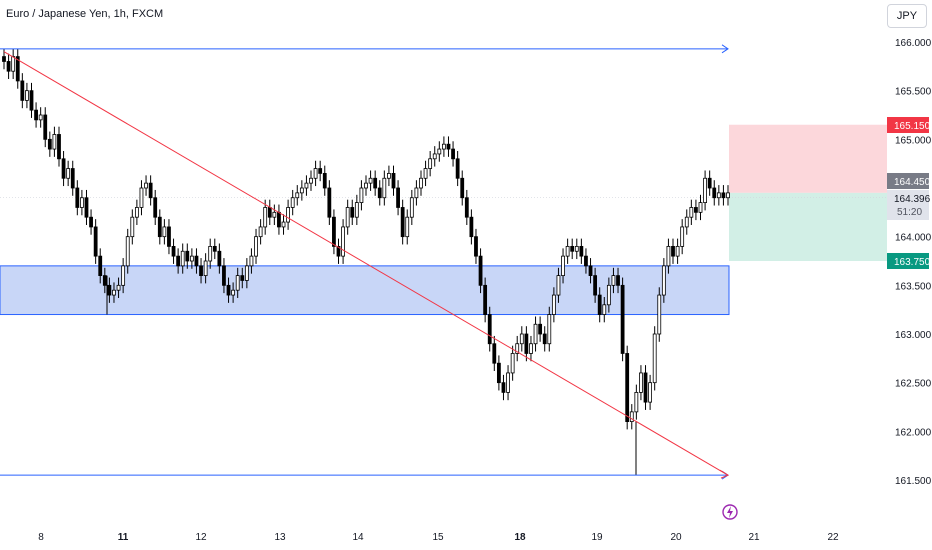 The width and height of the screenshot is (932, 550). I want to click on price-tick-label: 161.500, so click(913, 481).